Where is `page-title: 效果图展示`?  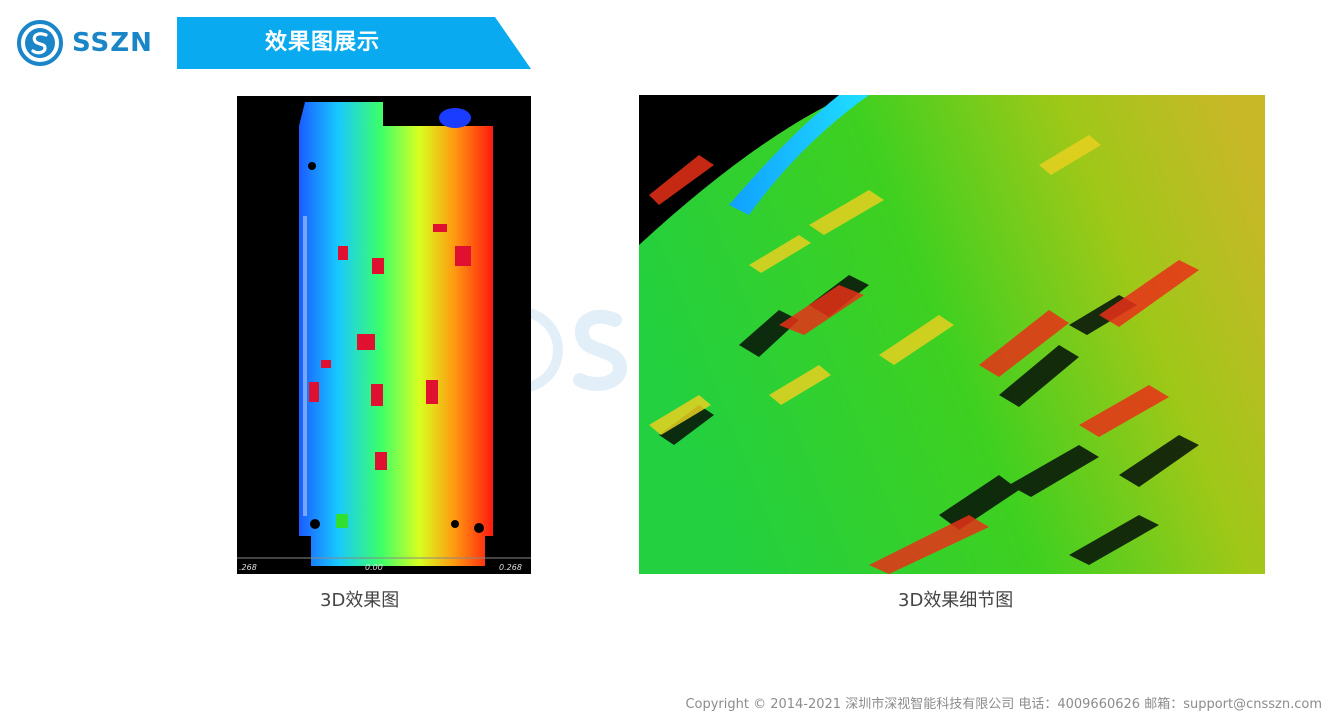 page-title: 效果图展示 is located at coordinates (323, 42).